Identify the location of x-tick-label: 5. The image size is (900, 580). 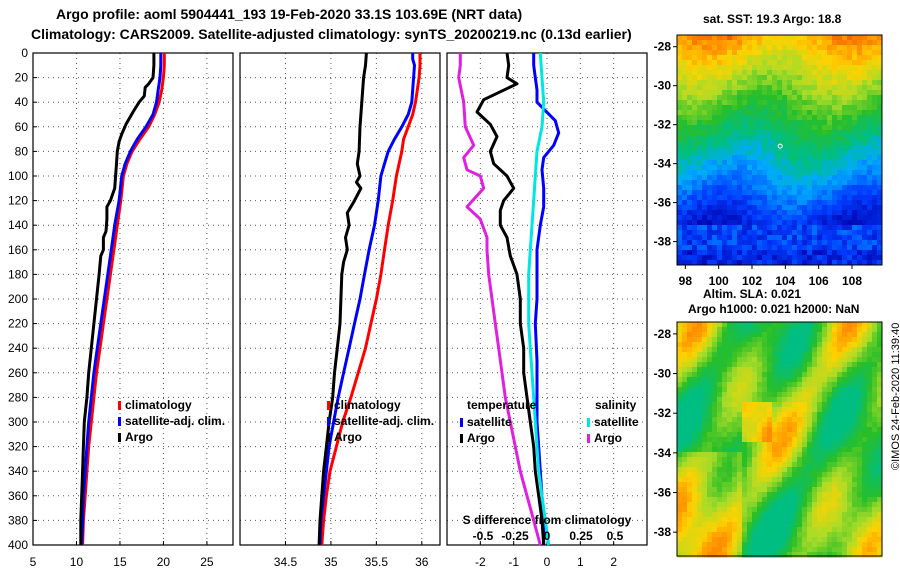
(33, 562).